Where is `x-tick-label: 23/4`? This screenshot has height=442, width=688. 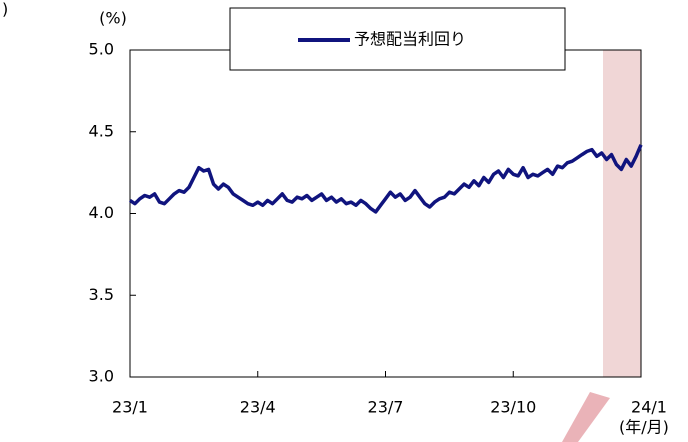
x-tick-label: 23/4 is located at coordinates (258, 407).